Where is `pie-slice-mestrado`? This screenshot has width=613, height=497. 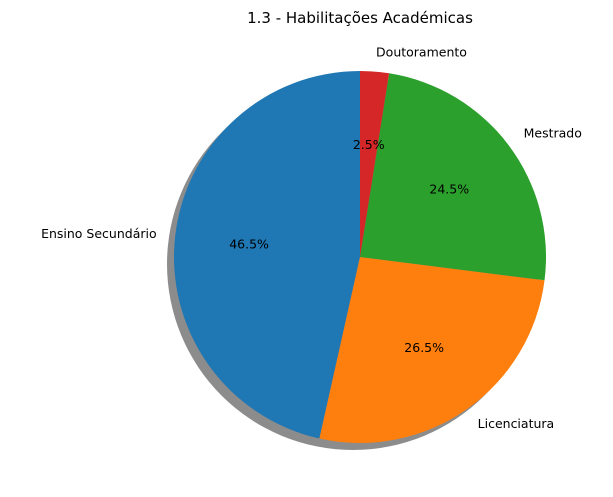 pie-slice-mestrado is located at coordinates (453, 177).